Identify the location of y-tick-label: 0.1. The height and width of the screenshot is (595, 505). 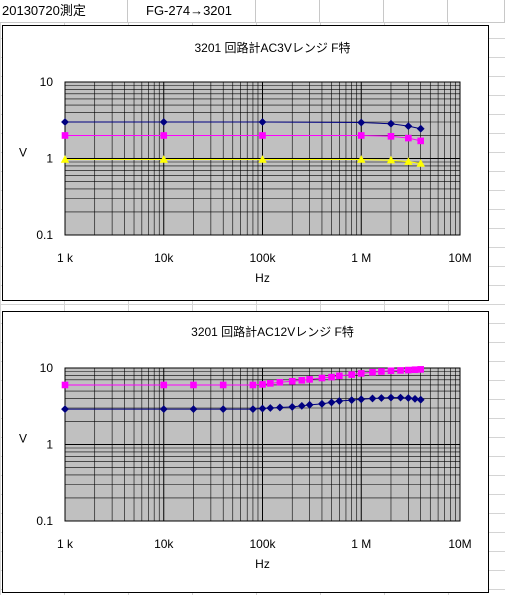
(44, 235).